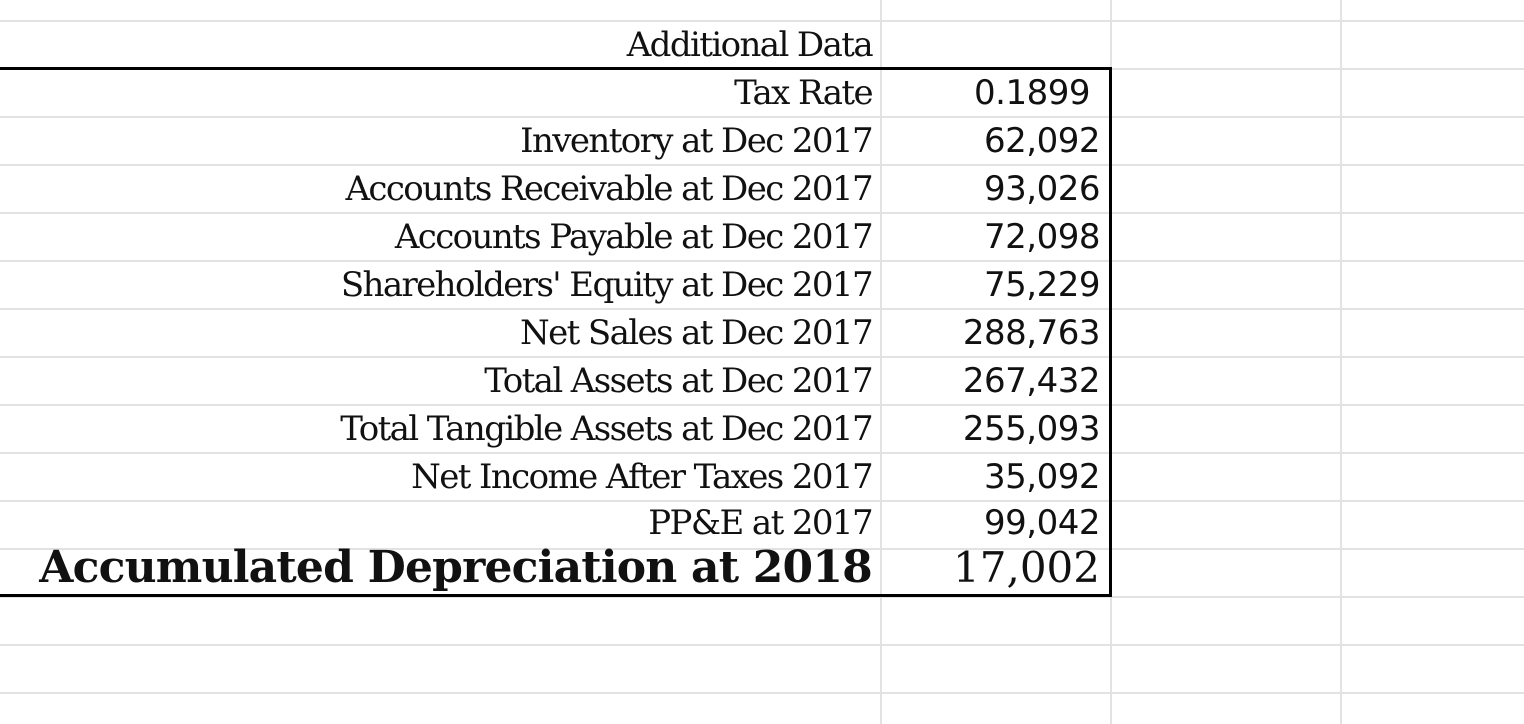  Describe the element at coordinates (1042, 285) in the screenshot. I see `value-text: 75,229` at that location.